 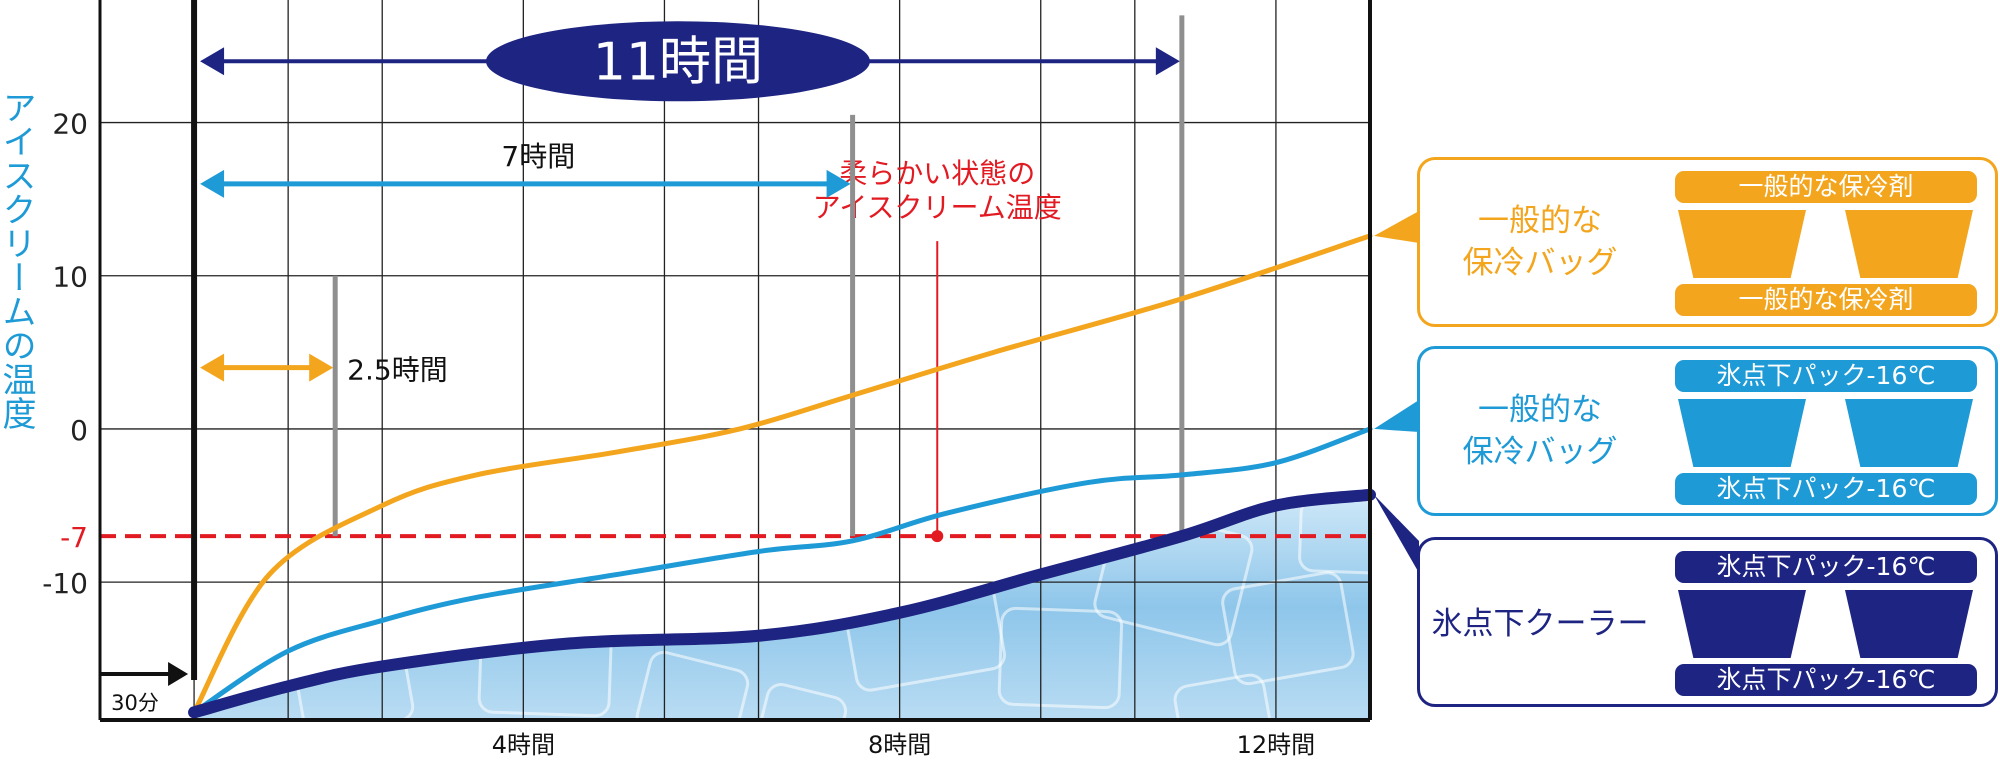 I want to click on legend-item-1: 一般的な 保冷バッグ 一般的な保冷剤 一般的な保冷剤, so click(x=1707, y=242).